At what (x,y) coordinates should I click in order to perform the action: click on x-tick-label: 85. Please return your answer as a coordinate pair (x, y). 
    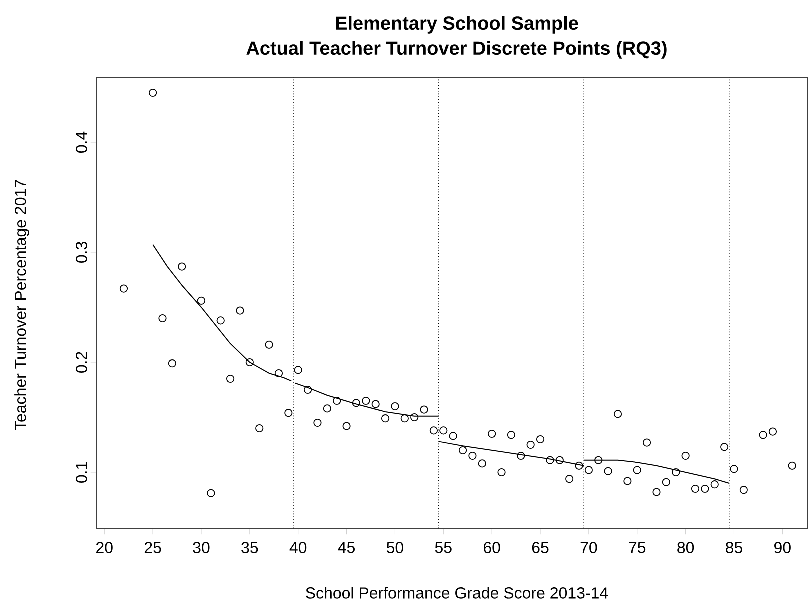
    Looking at the image, I should click on (734, 548).